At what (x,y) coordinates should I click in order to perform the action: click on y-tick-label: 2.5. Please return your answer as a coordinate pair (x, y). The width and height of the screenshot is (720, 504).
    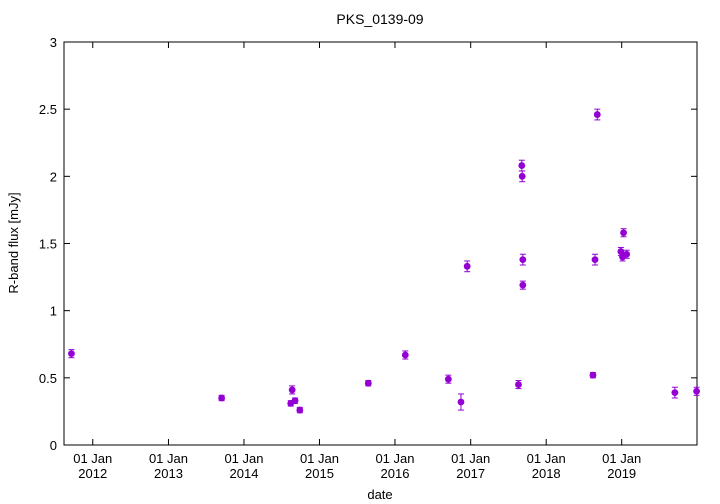
    Looking at the image, I should click on (48, 109).